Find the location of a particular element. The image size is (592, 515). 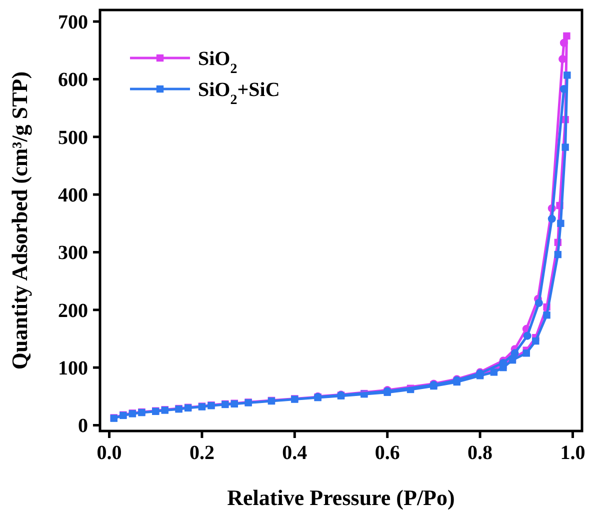

y-tick-label: 600 is located at coordinates (73, 80).